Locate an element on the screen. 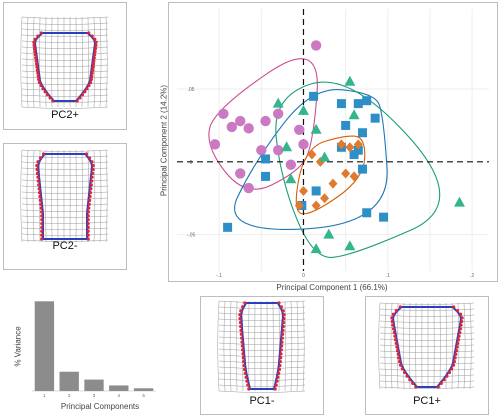  pc2-minus-shape-tile: PC2- is located at coordinates (65, 206).